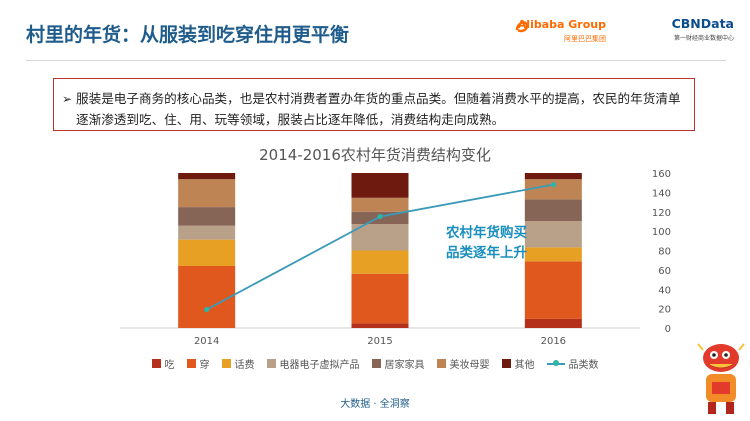 The width and height of the screenshot is (750, 421). I want to click on x-tick-label: 2016, so click(553, 341).